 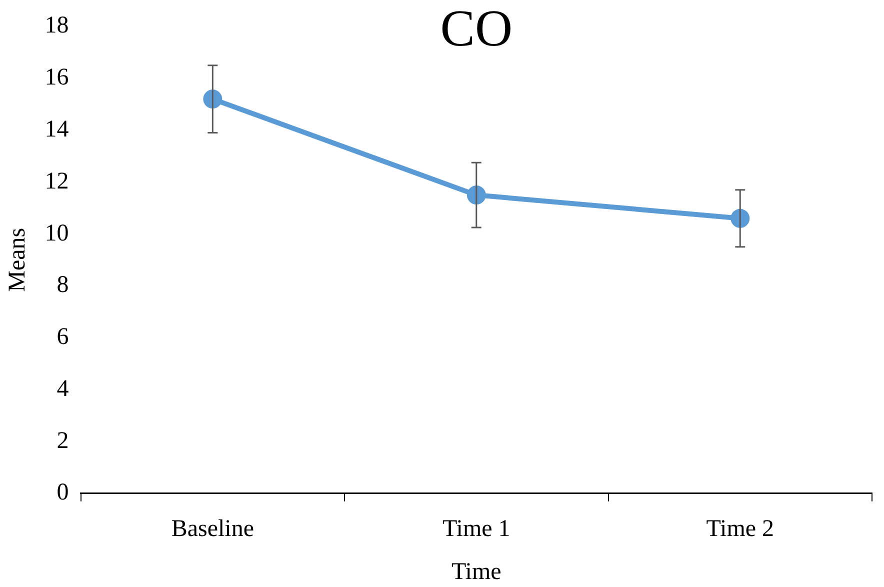 What do you see at coordinates (476, 571) in the screenshot?
I see `x-axis-title: Time` at bounding box center [476, 571].